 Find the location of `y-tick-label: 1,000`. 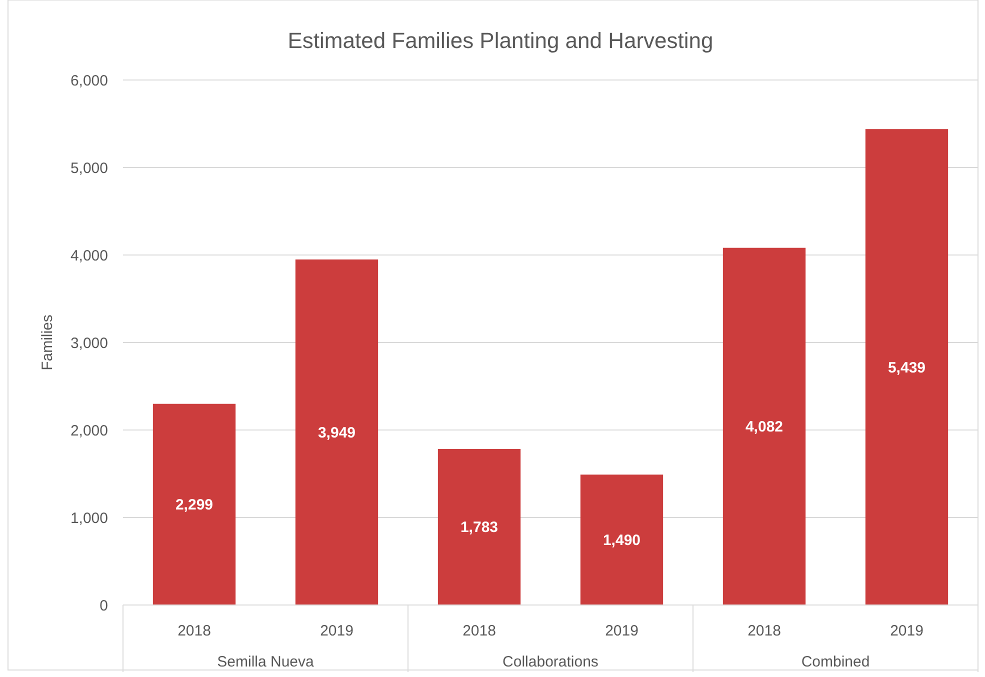

y-tick-label: 1,000 is located at coordinates (89, 518).